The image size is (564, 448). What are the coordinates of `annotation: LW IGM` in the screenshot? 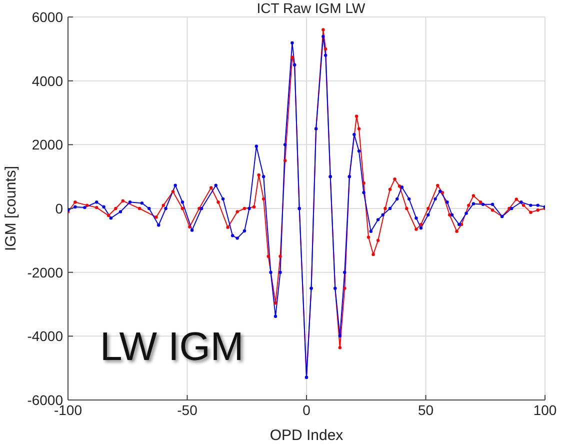 It's located at (172, 347).